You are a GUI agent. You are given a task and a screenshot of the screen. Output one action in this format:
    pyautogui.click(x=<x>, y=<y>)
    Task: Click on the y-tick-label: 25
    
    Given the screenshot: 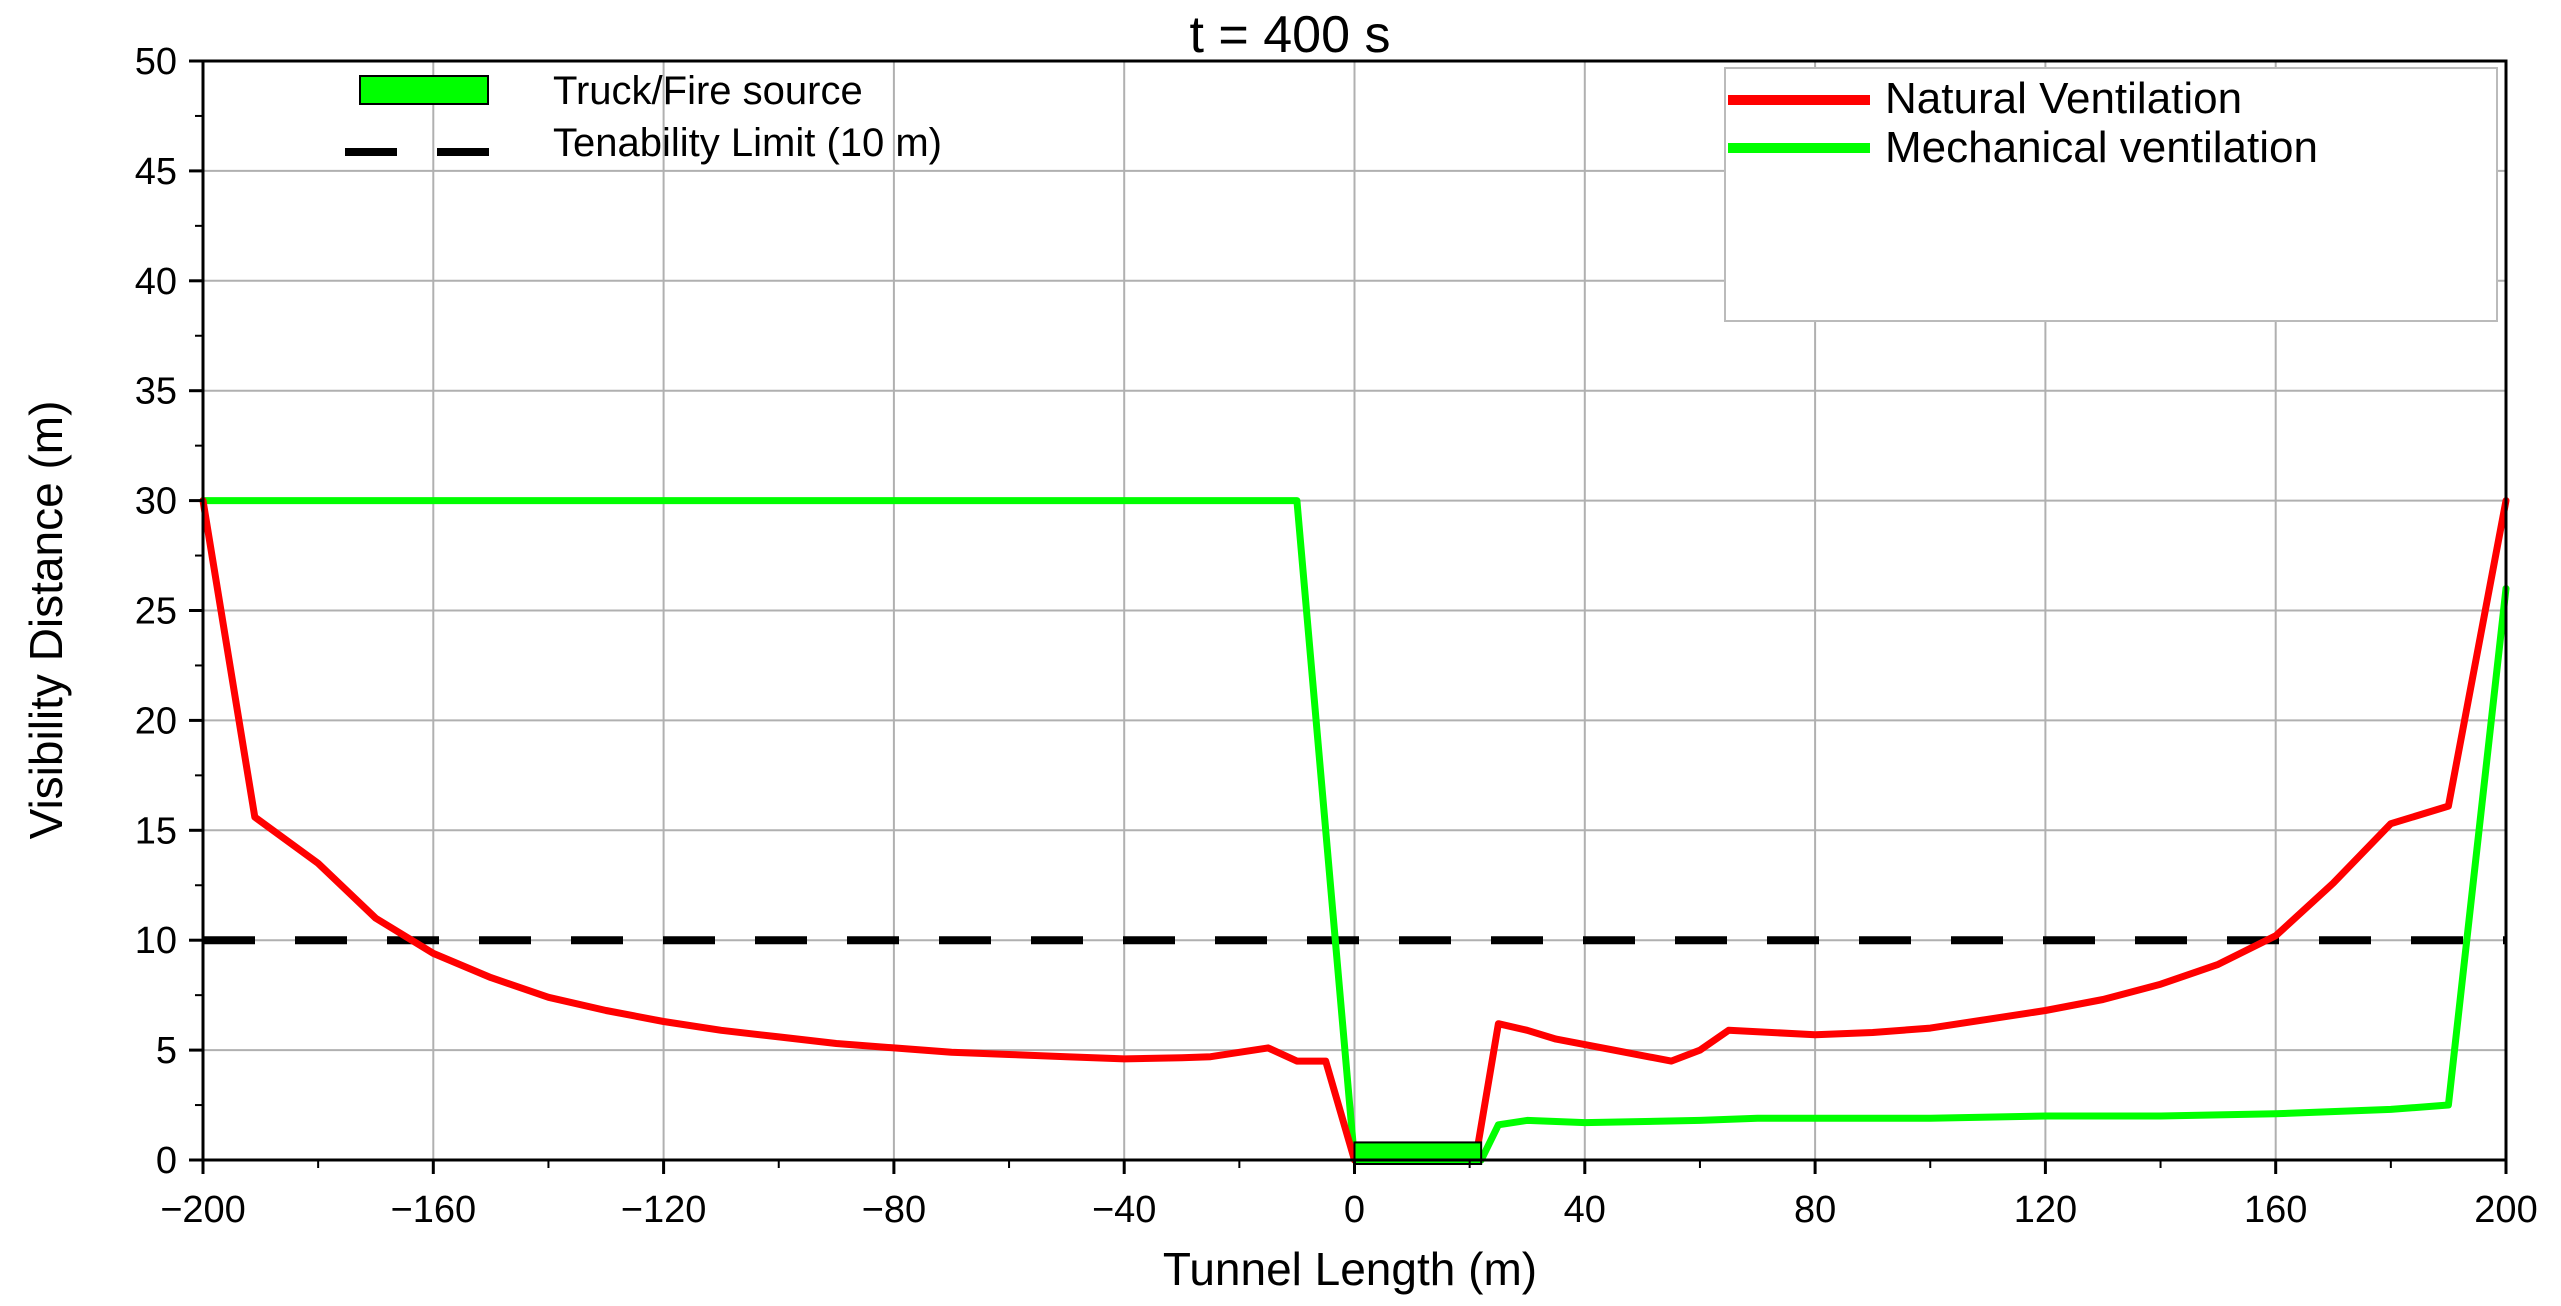 What is the action you would take?
    pyautogui.click(x=156, y=612)
    